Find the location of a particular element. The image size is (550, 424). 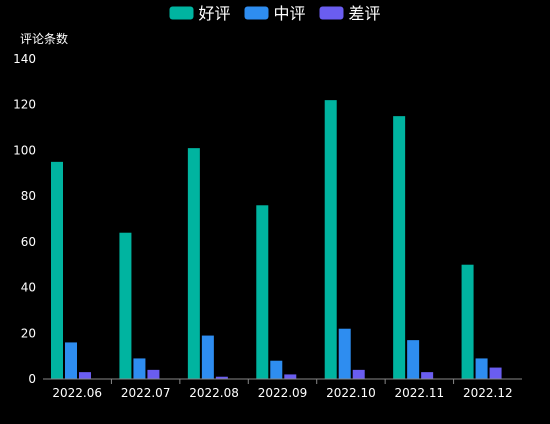

y-tick-label: 60 is located at coordinates (28, 242).